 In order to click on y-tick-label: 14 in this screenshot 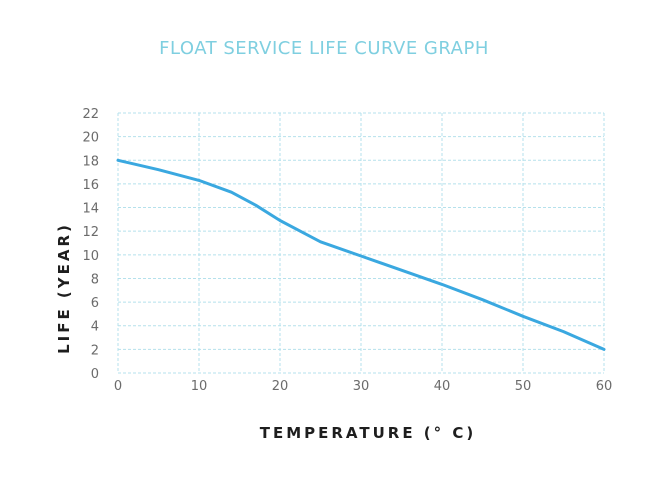, I will do `click(90, 209)`.